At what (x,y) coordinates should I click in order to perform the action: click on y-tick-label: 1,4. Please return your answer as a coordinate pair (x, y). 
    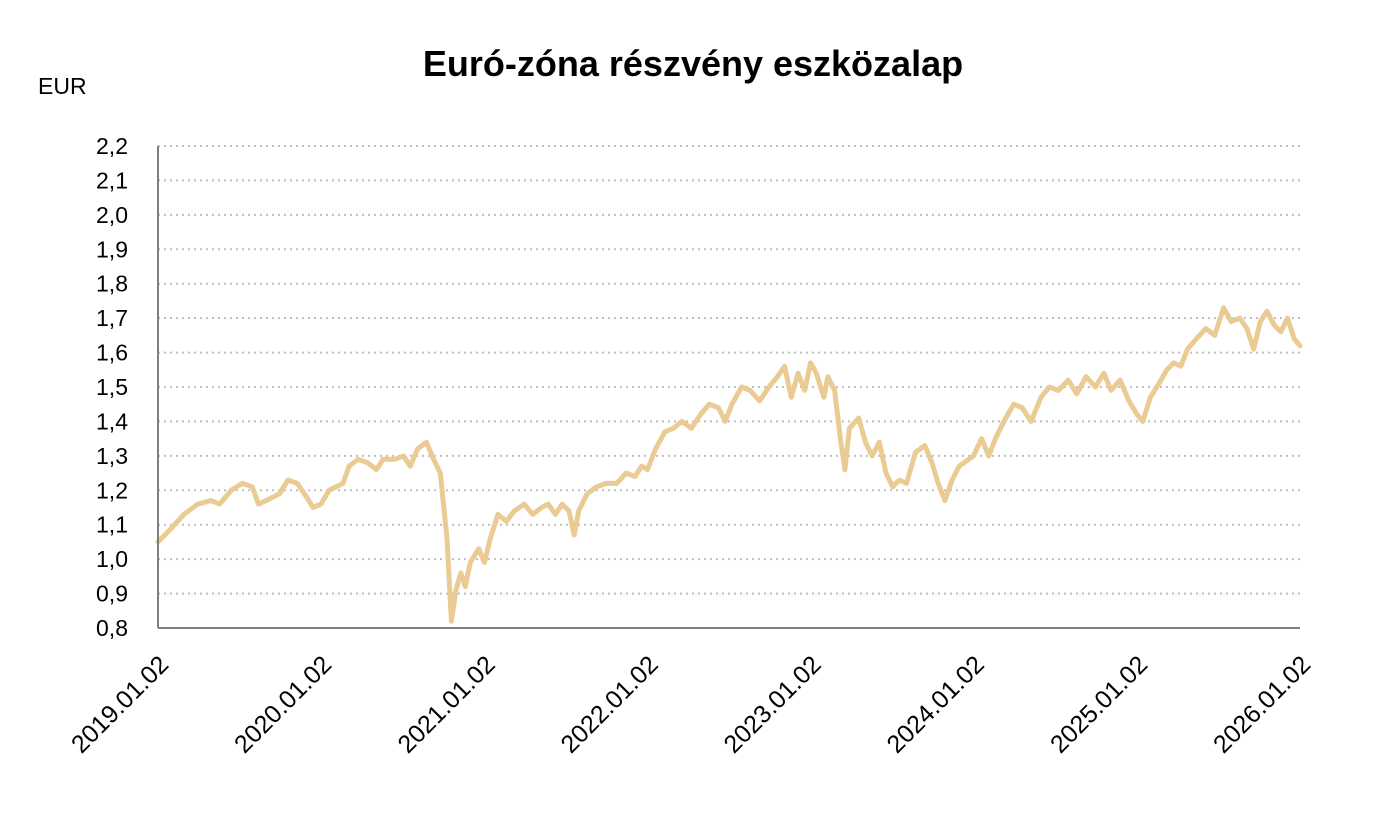
    Looking at the image, I should click on (112, 421).